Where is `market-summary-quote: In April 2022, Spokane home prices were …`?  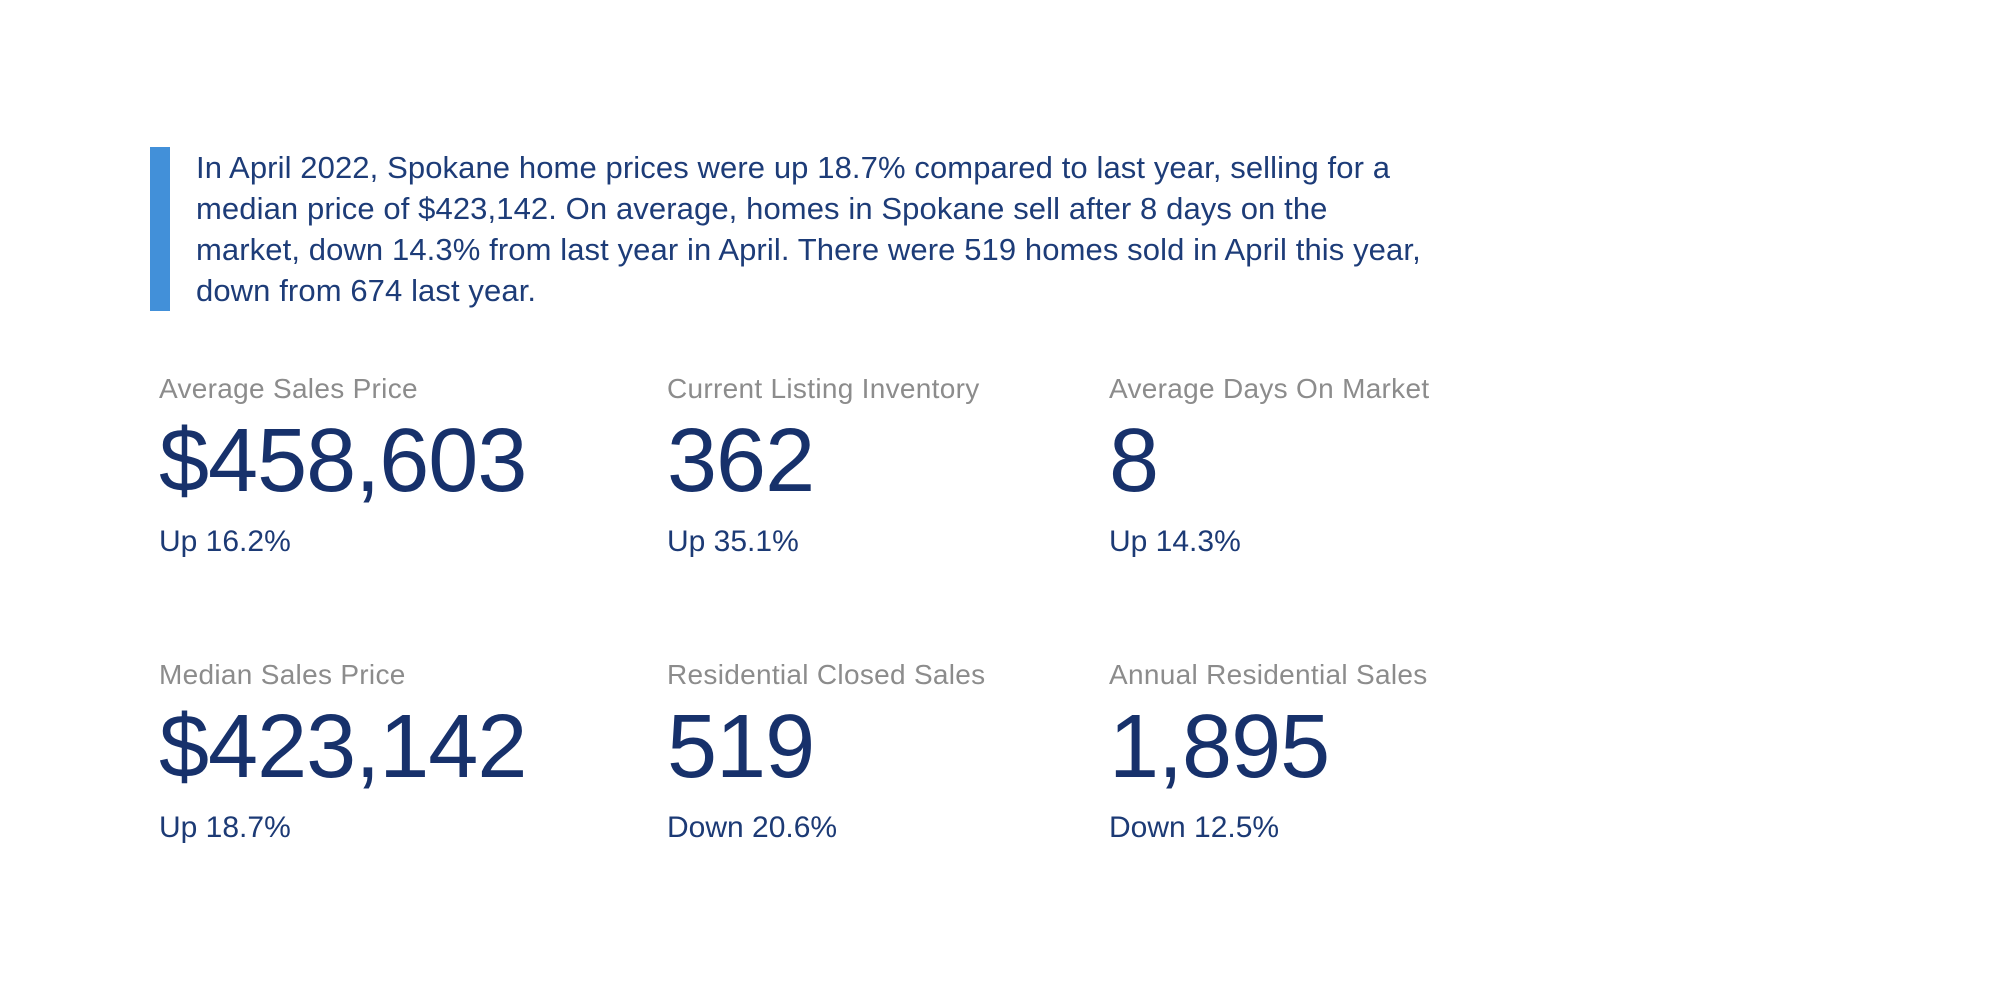
market-summary-quote: In April 2022, Spokane home prices were … is located at coordinates (793, 229).